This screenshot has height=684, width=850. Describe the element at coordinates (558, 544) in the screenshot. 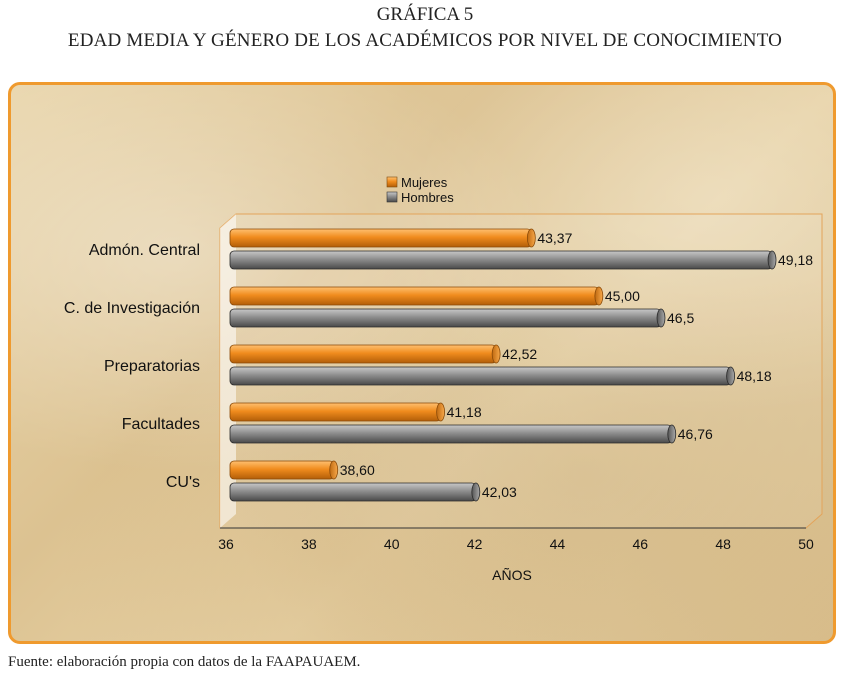

I see `x-tick-label: 44` at that location.